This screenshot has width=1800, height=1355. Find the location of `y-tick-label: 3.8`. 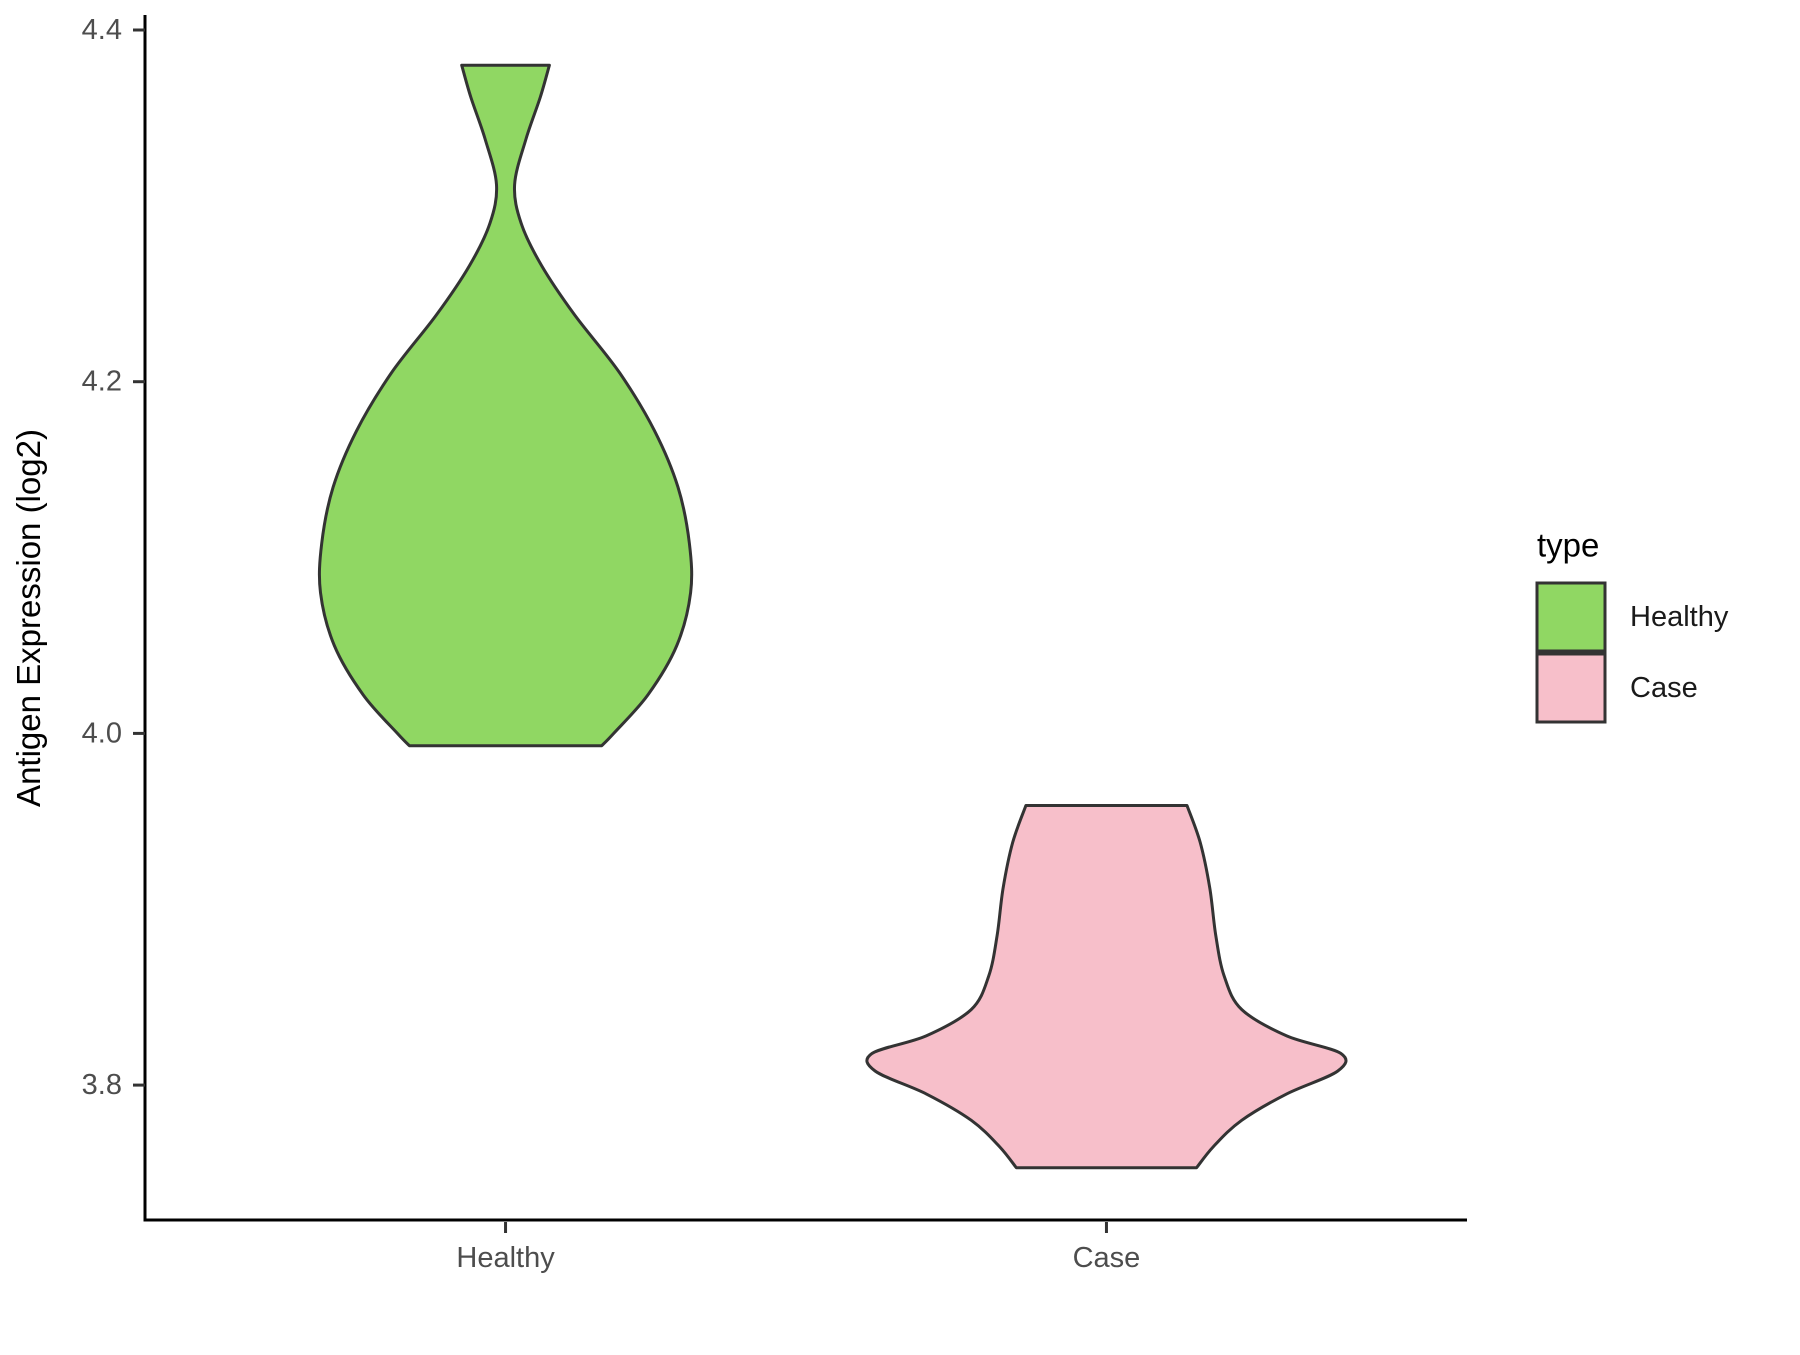

y-tick-label: 3.8 is located at coordinates (102, 1085).